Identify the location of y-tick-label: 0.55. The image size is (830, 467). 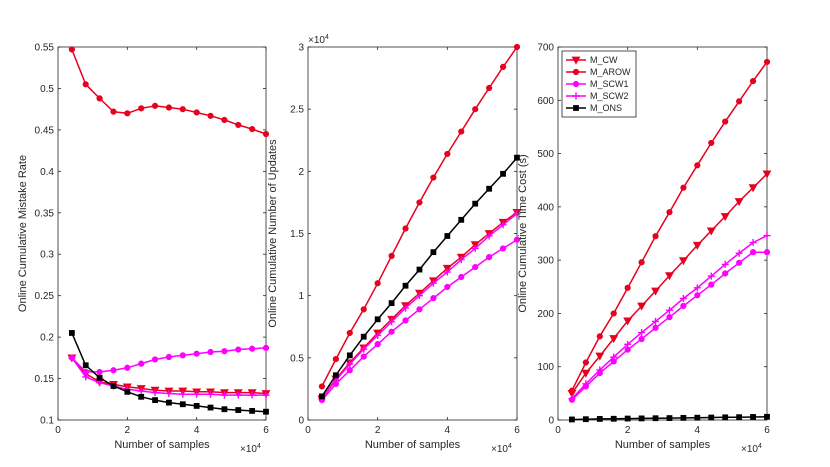
(45, 48).